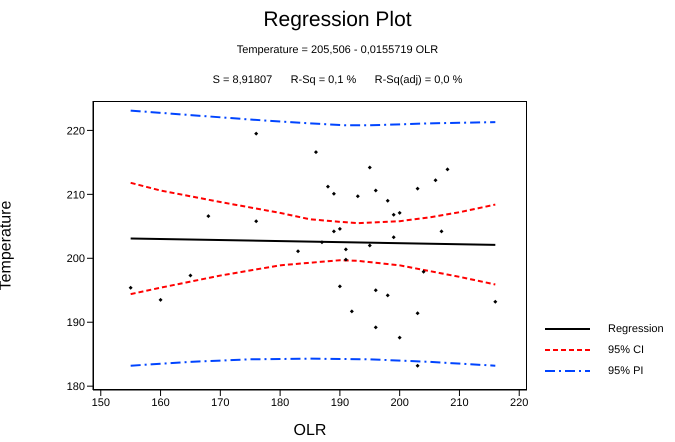  Describe the element at coordinates (519, 402) in the screenshot. I see `x-tick-label: 220` at that location.